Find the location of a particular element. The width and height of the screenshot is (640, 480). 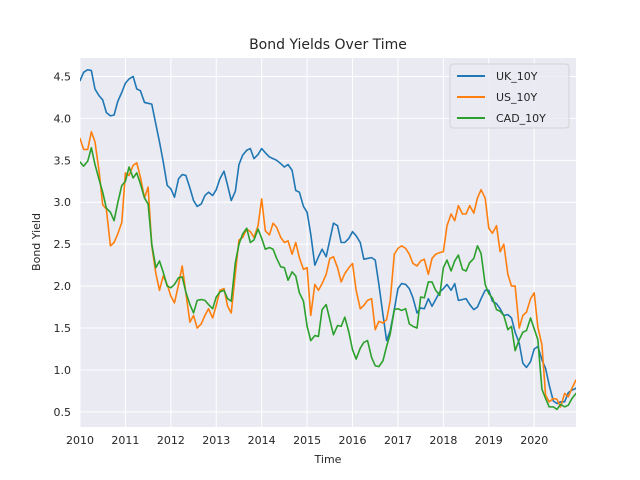

y-tick-label: 0.5 is located at coordinates (63, 412).